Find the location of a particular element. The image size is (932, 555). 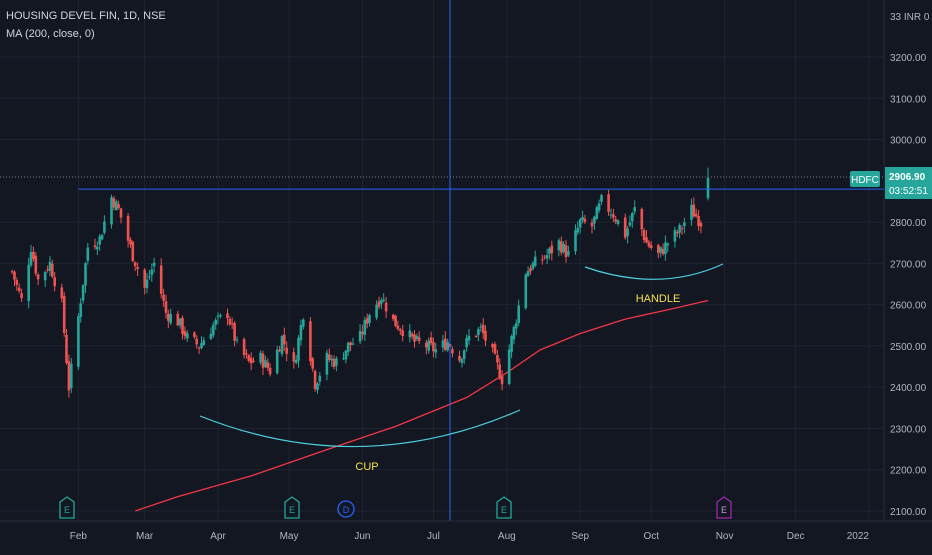

time-axis: Feb Mar Apr May Jun Jul Aug Sep Oct Nov Dec 2022 is located at coordinates (470, 536).